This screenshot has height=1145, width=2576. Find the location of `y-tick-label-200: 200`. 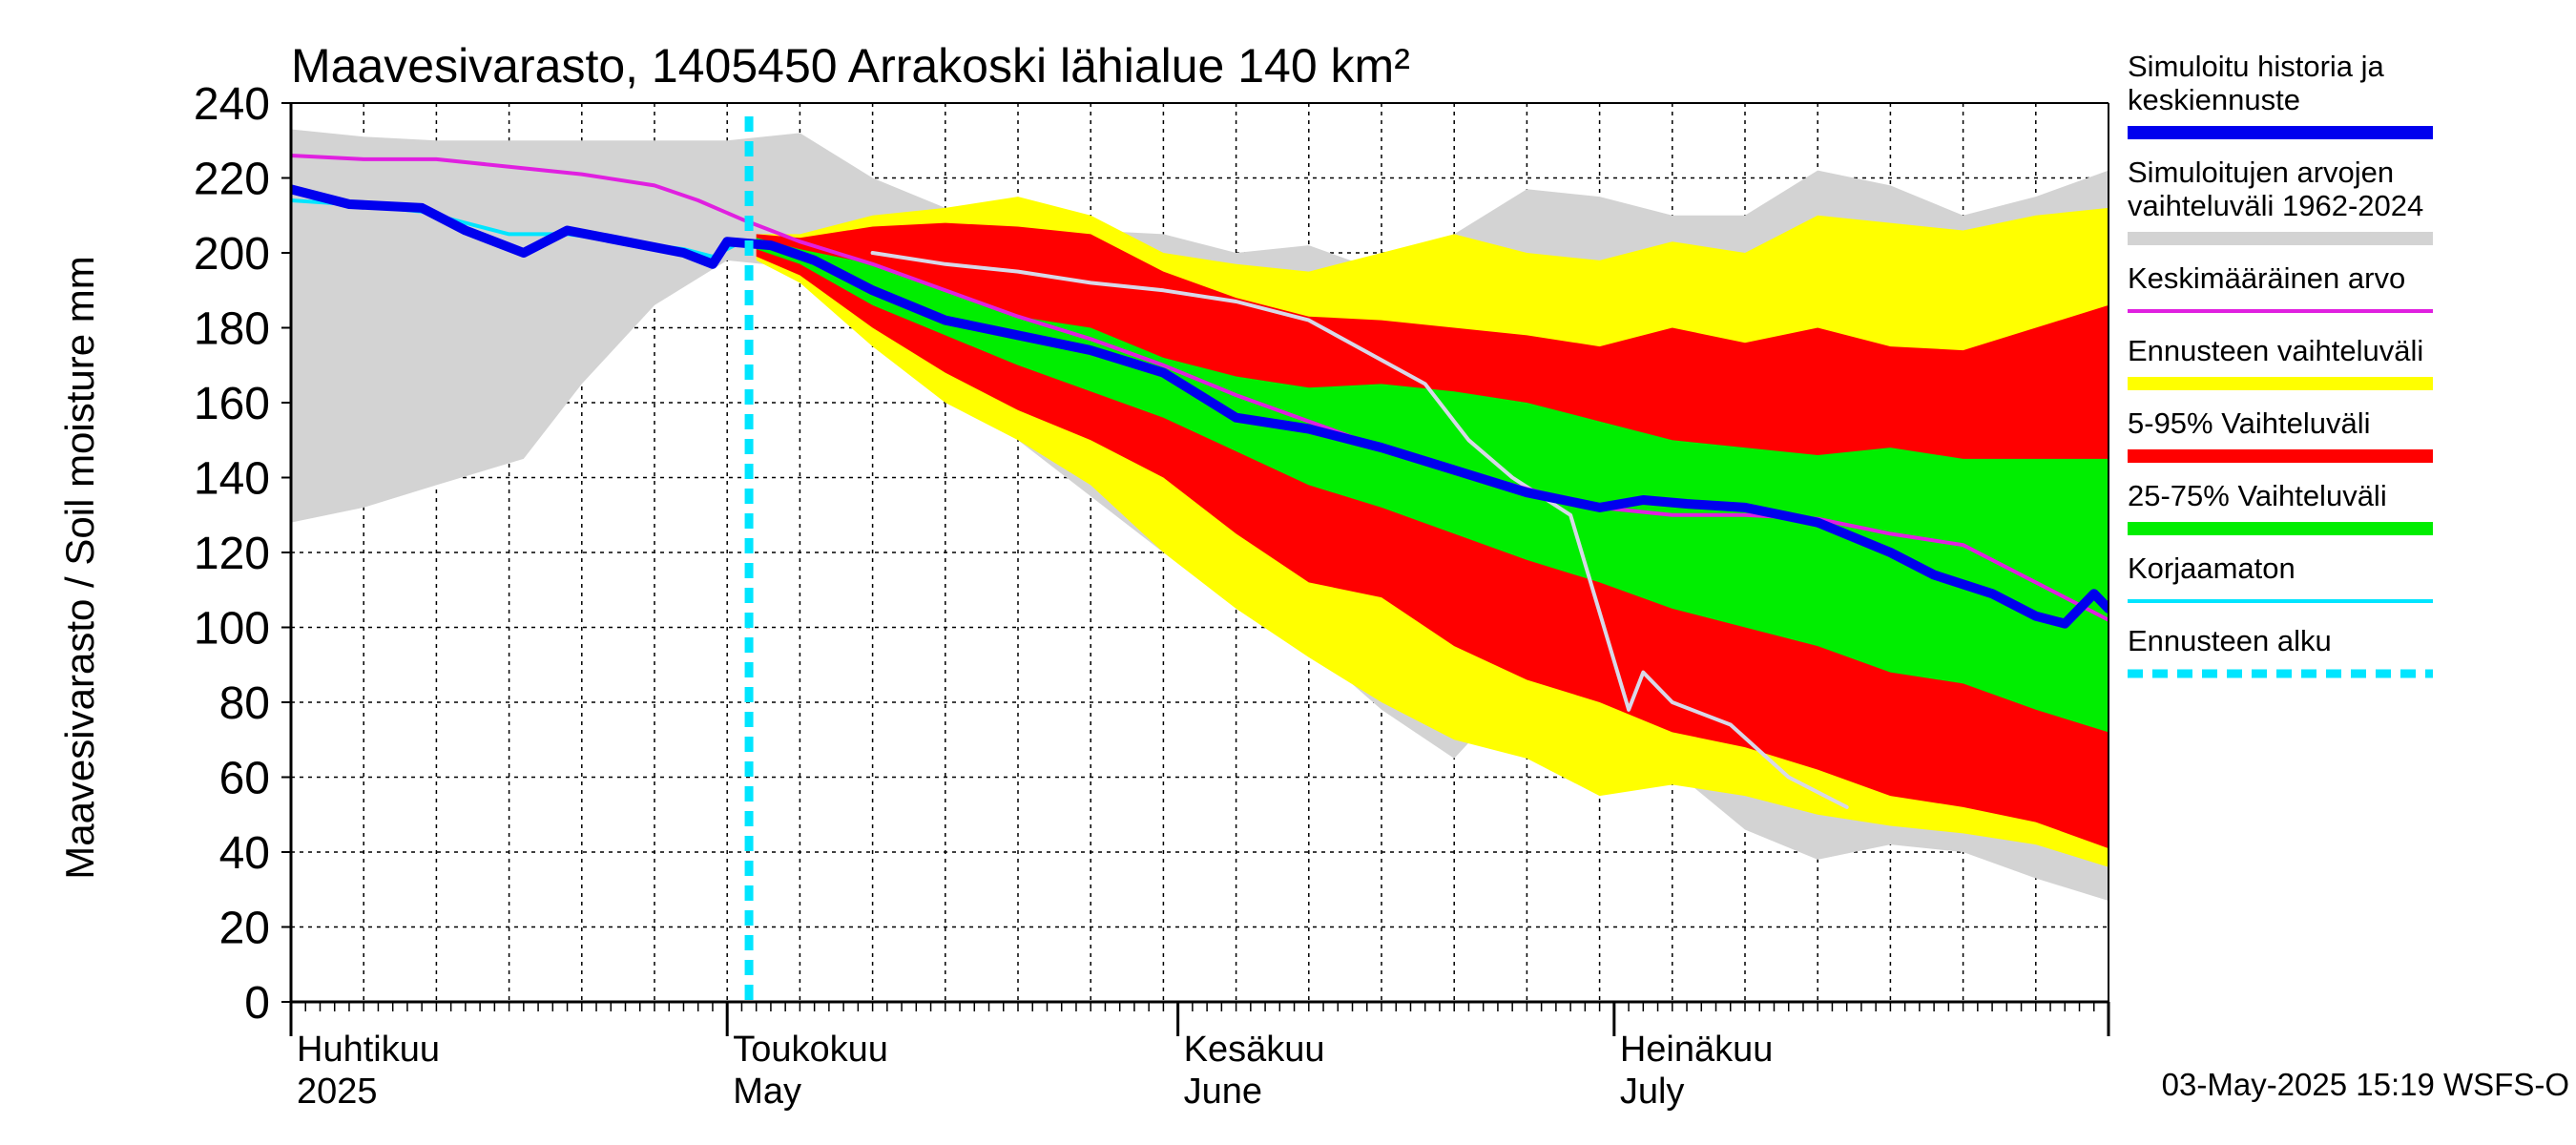

y-tick-label-200: 200 is located at coordinates (232, 255).